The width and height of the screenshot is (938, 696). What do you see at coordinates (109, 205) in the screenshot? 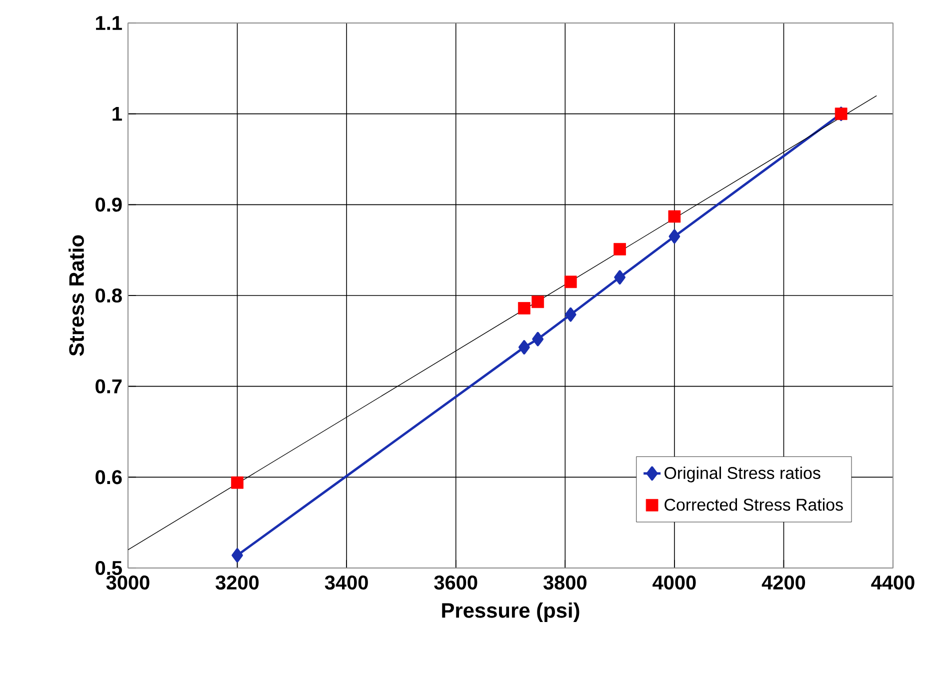
I see `y-tick-label: 0.9` at bounding box center [109, 205].